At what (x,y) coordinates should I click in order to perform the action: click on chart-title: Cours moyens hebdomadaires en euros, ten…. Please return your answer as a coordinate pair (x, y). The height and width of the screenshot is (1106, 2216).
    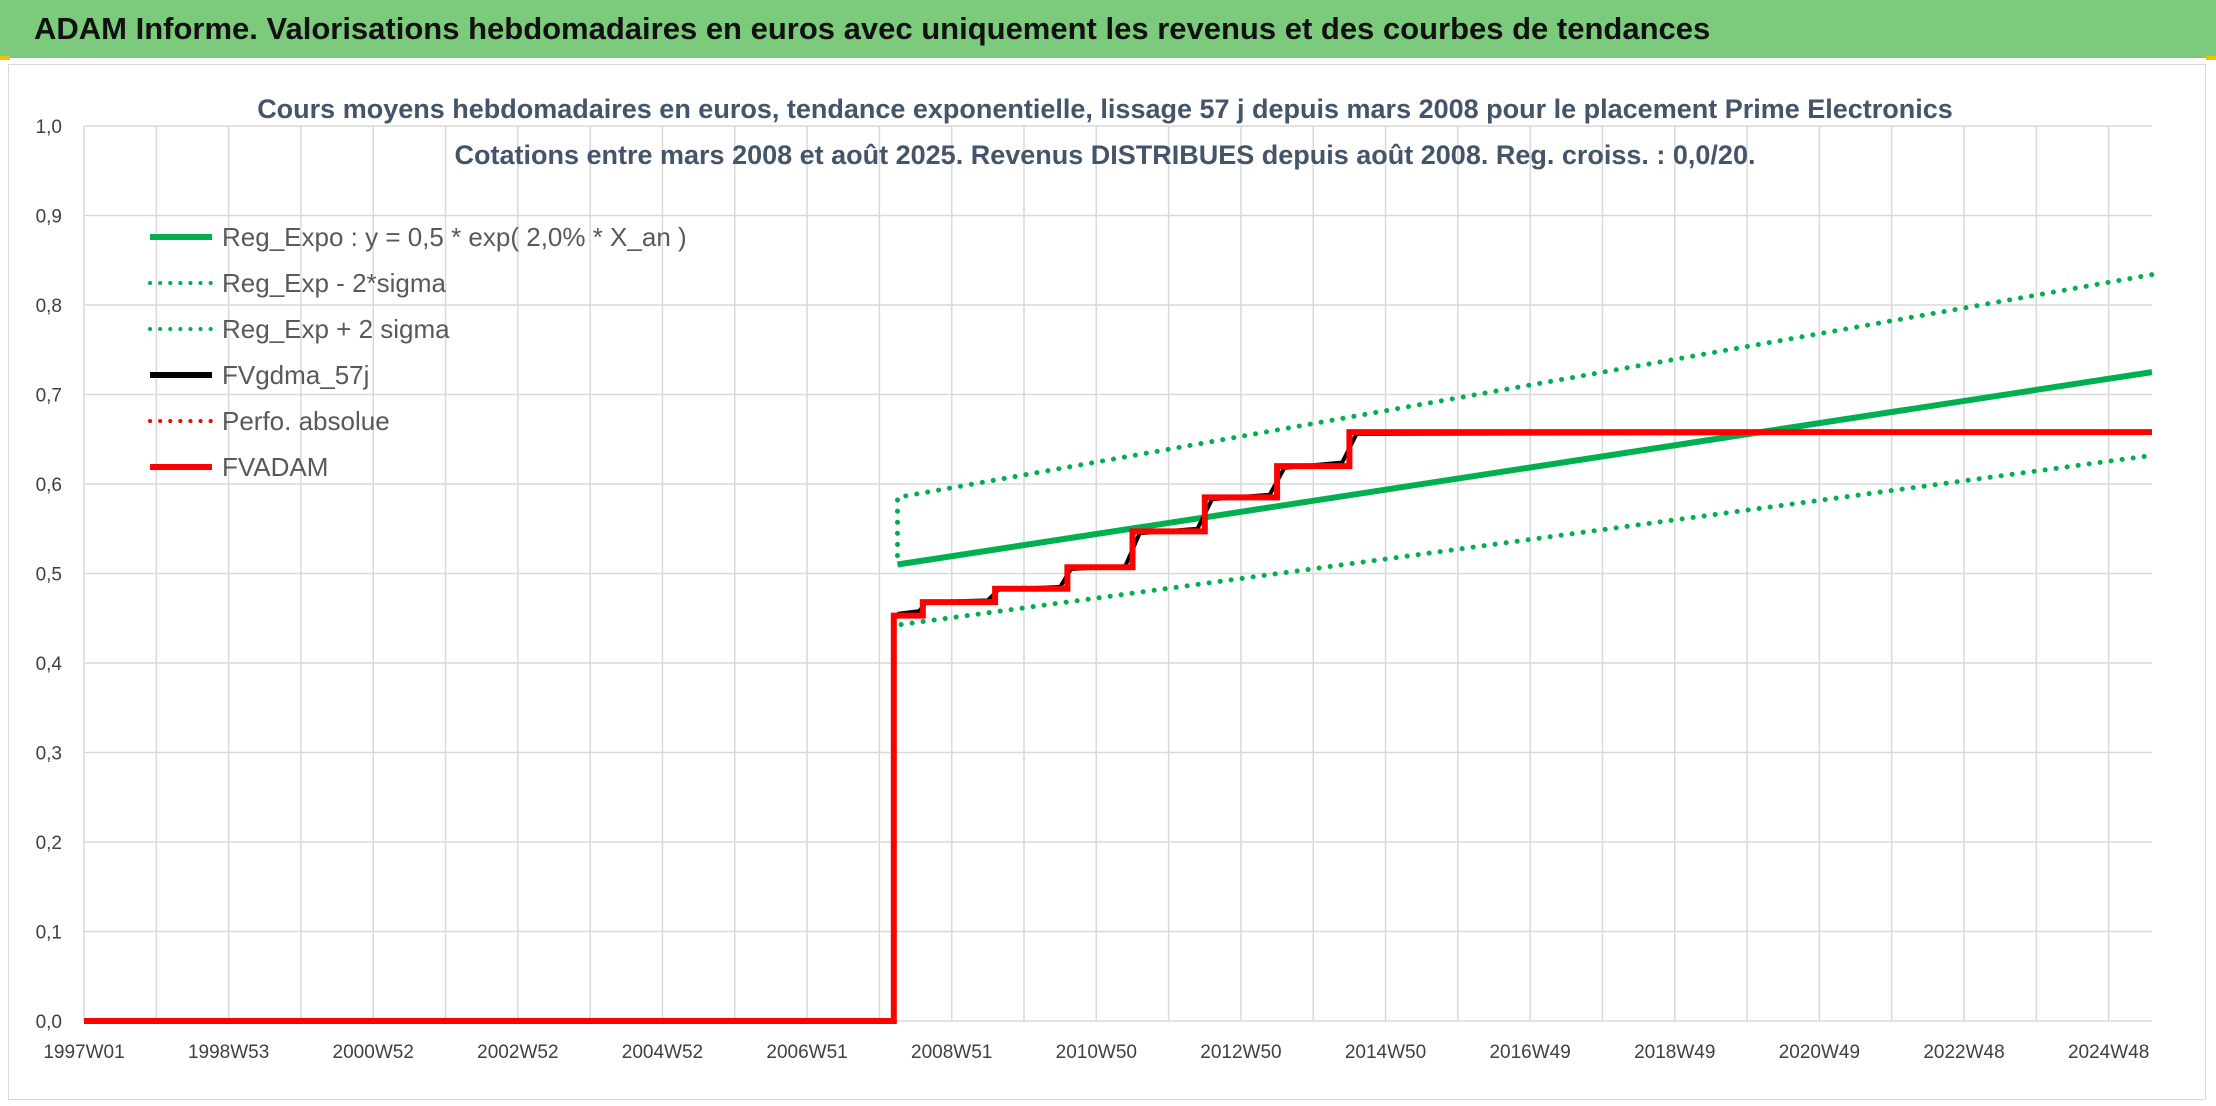
    Looking at the image, I should click on (1105, 109).